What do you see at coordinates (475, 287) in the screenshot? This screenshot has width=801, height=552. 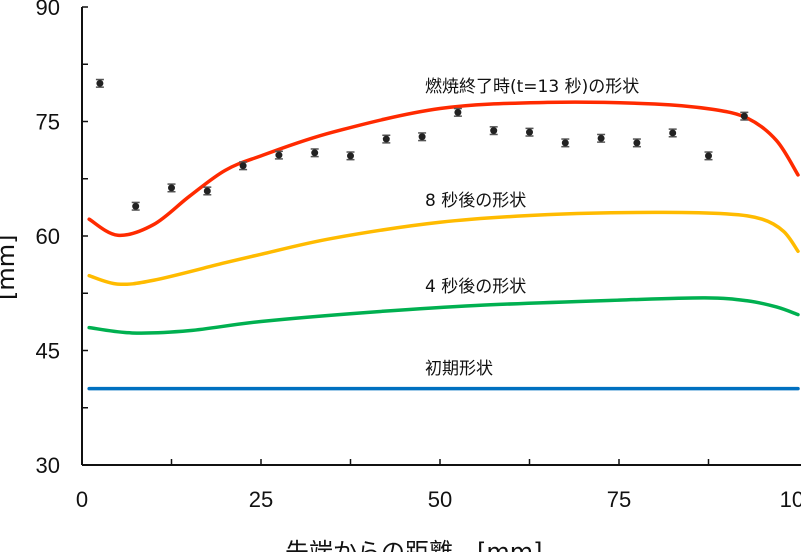 I see `series-label-4s: 4 秒後の形状` at bounding box center [475, 287].